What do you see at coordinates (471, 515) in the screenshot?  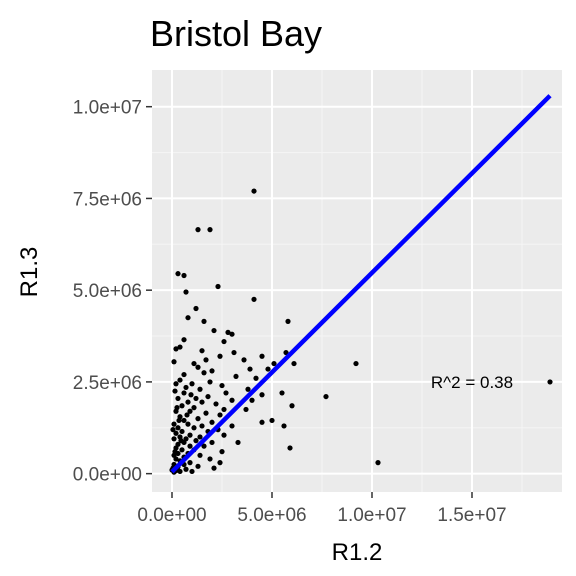 I see `x-tick-label: 1.5e+07` at bounding box center [471, 515].